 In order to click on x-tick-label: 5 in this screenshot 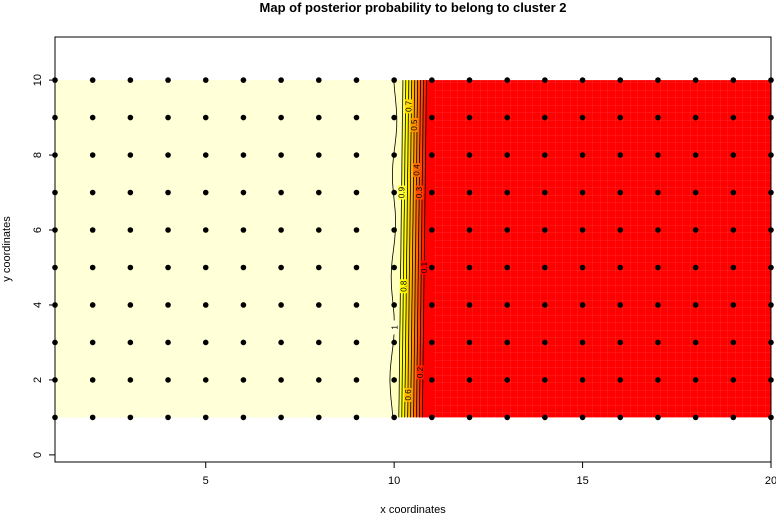, I will do `click(206, 481)`.